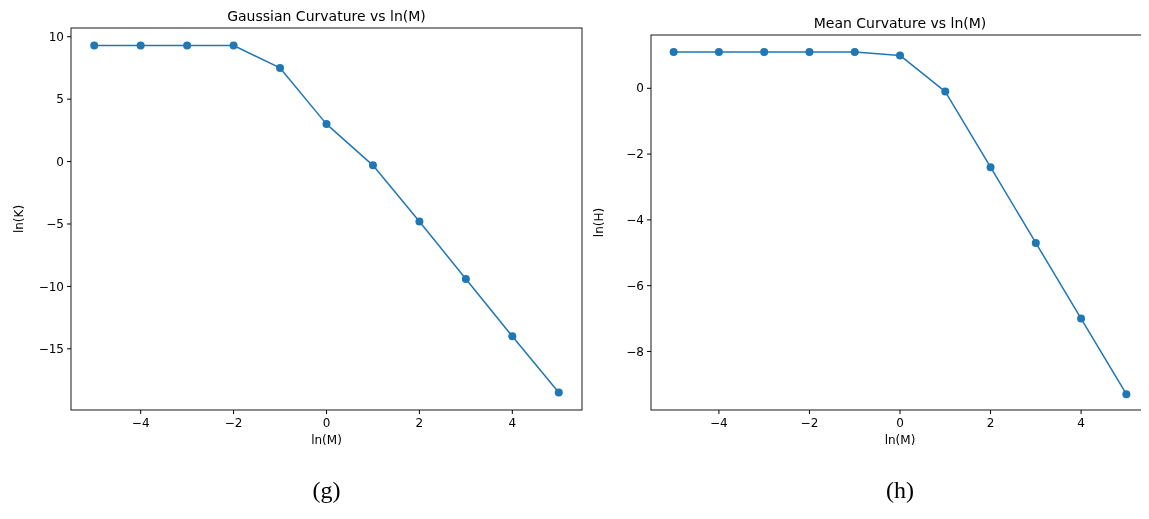  I want to click on y-tick-label: −15, so click(51, 349).